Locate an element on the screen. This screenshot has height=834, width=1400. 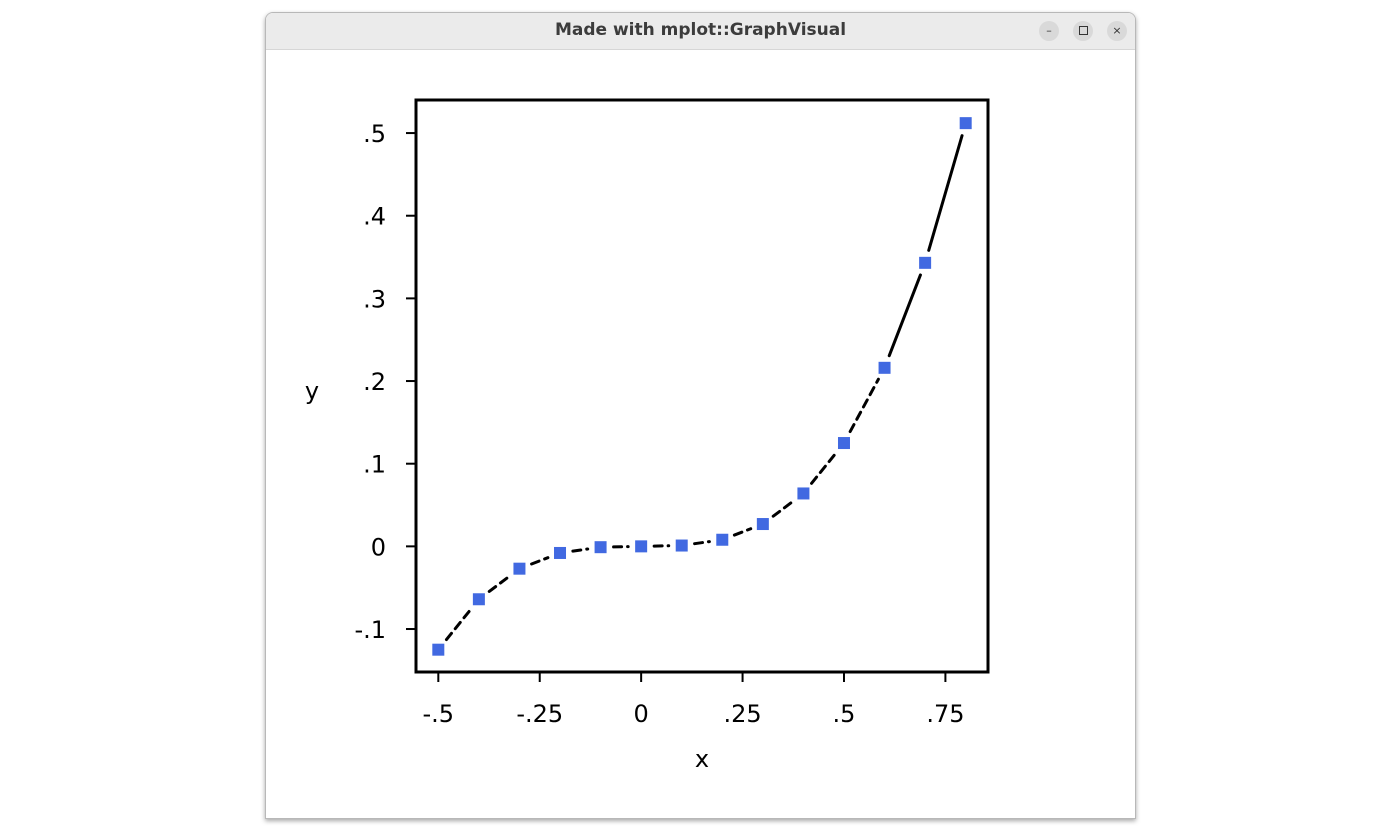
y-tick-label: .2 is located at coordinates (374, 382).